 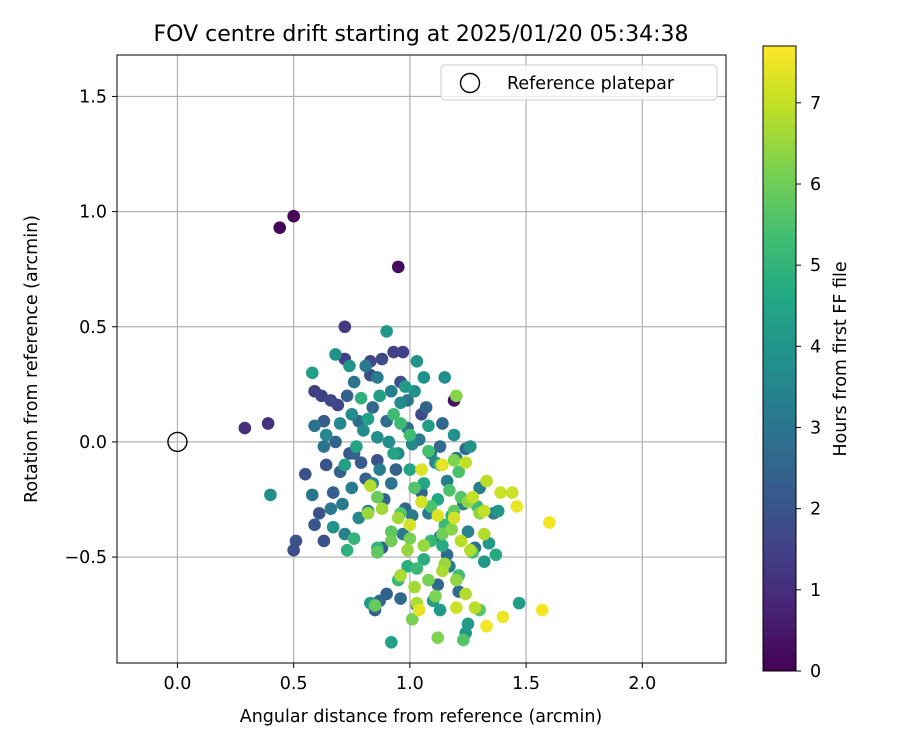 I want to click on legend-open-circle-icon, so click(x=470, y=83).